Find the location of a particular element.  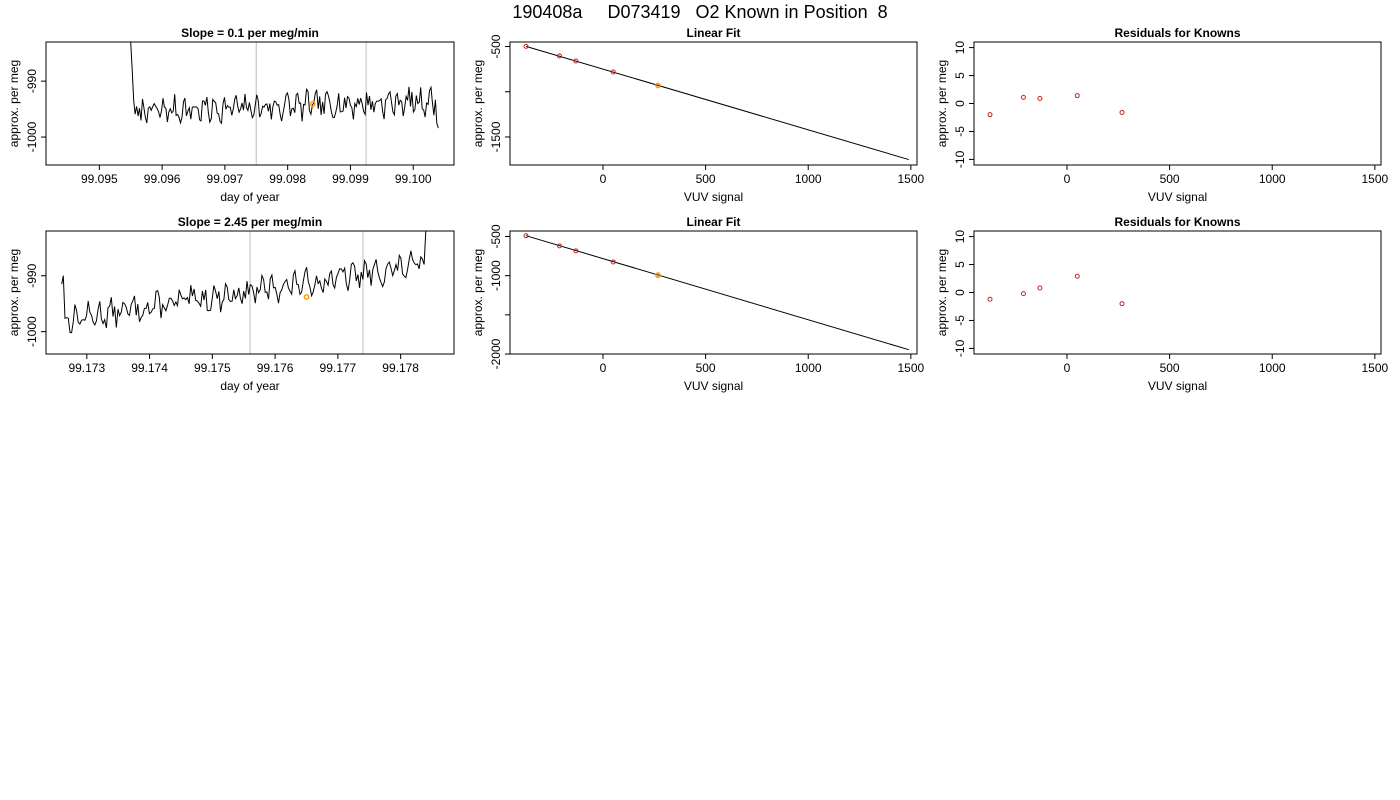

chart-title: Slope = 0.1 per meg/min is located at coordinates (250, 33).